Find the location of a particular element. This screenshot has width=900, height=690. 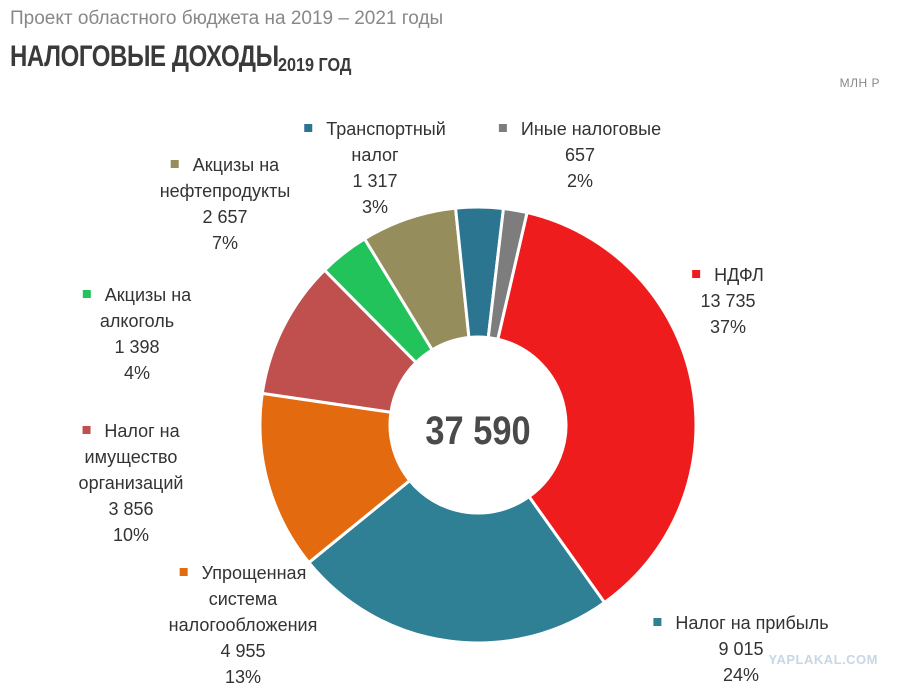

slice-label-name: нефтепродукты is located at coordinates (225, 191).